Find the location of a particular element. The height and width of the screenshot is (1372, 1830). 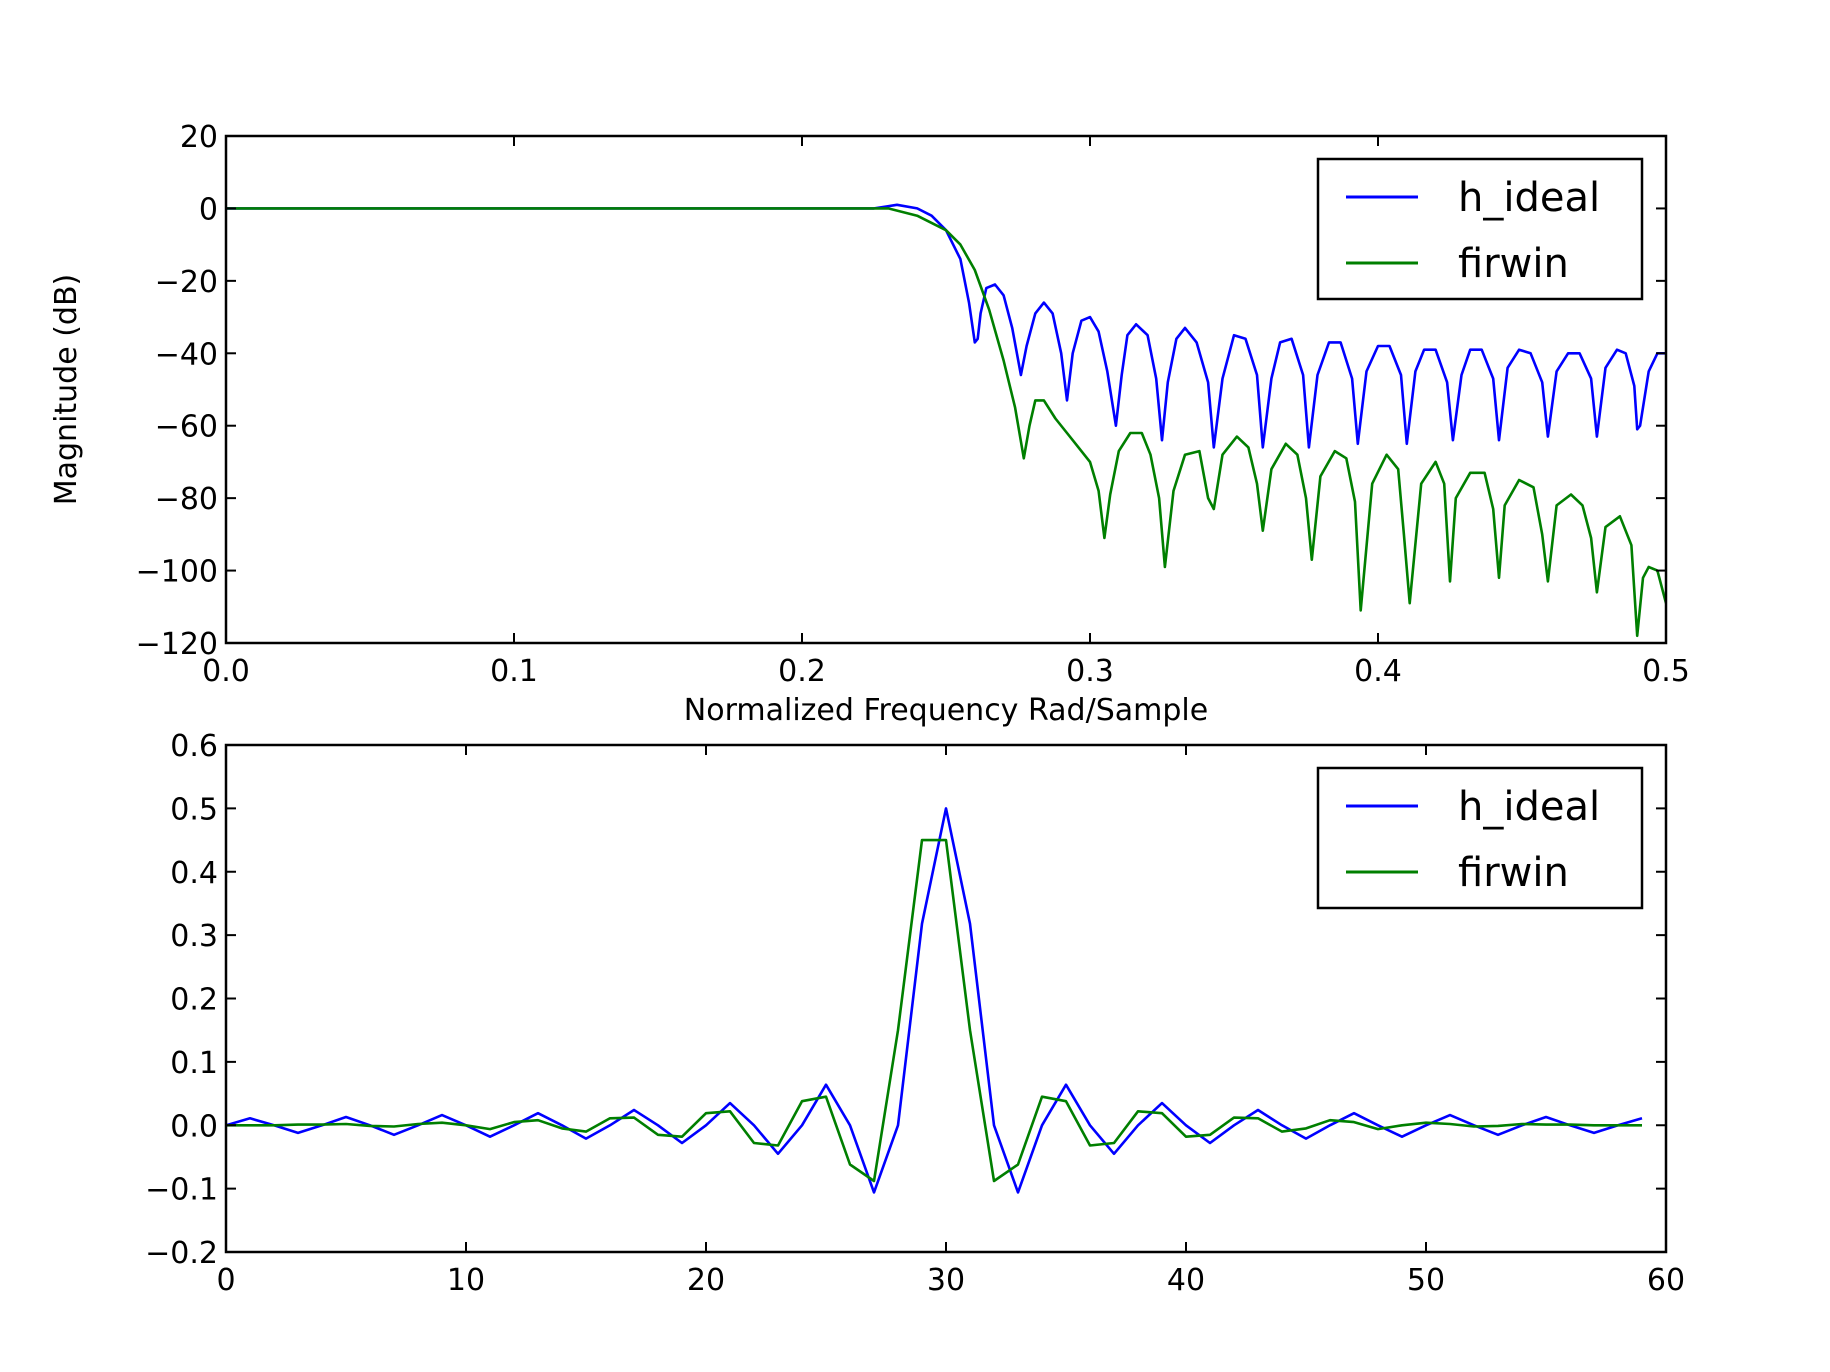

x-tick-label: 30 is located at coordinates (946, 1280).